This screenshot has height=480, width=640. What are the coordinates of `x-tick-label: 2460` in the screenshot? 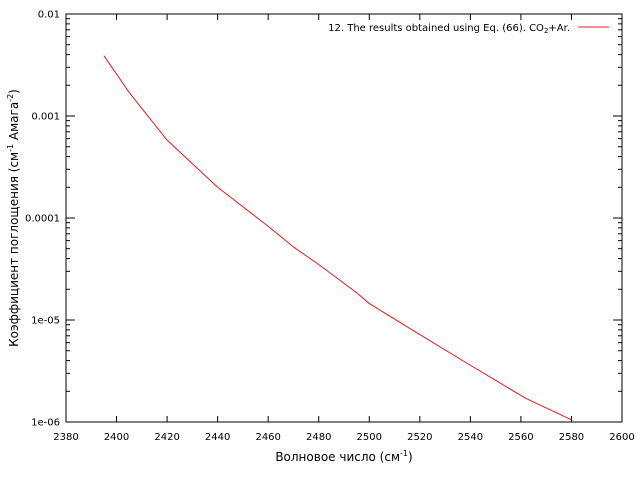 It's located at (267, 437).